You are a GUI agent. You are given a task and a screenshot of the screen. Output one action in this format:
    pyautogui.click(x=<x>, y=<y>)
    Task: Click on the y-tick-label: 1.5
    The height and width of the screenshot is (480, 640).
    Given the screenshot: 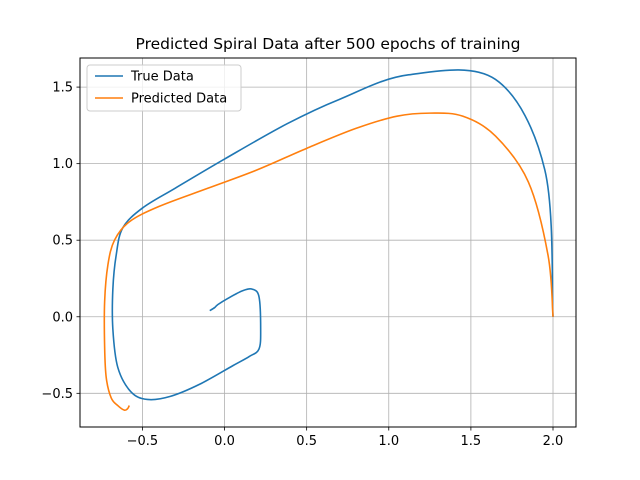 What is the action you would take?
    pyautogui.click(x=62, y=88)
    